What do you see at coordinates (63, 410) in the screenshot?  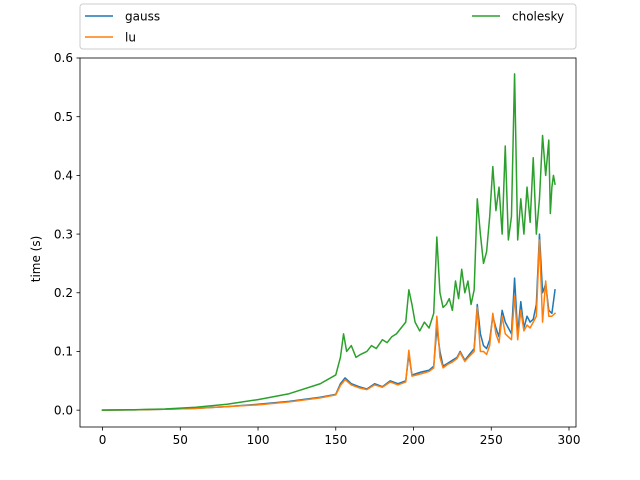 I see `y-tick-label: 0.0` at bounding box center [63, 410].